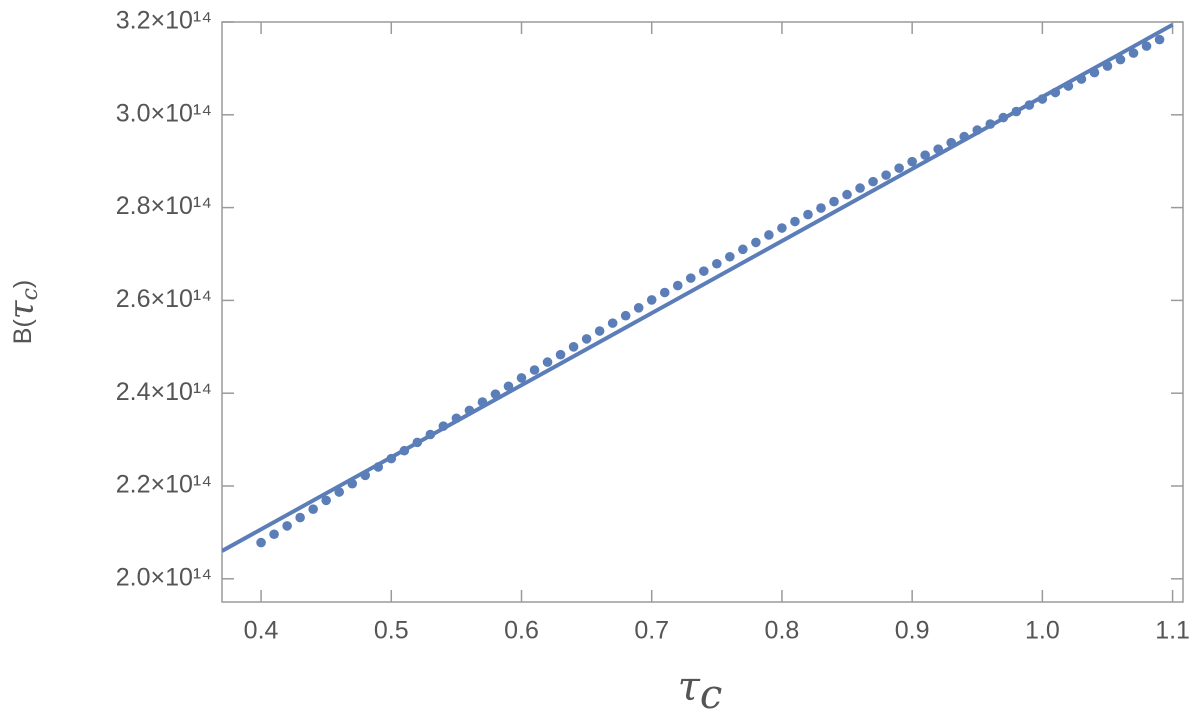  What do you see at coordinates (164, 485) in the screenshot?
I see `y-tick-label: 2.2×10¹⁴` at bounding box center [164, 485].